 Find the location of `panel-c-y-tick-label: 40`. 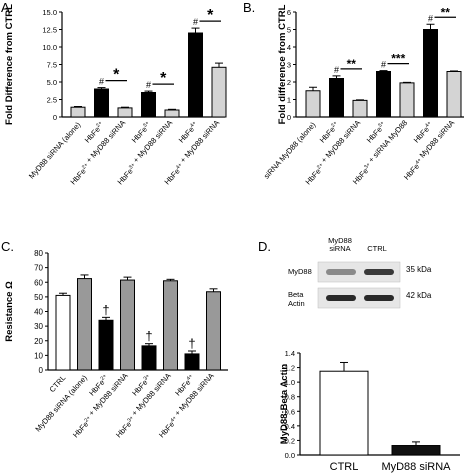

panel-c-y-tick-label: 40 is located at coordinates (38, 312).